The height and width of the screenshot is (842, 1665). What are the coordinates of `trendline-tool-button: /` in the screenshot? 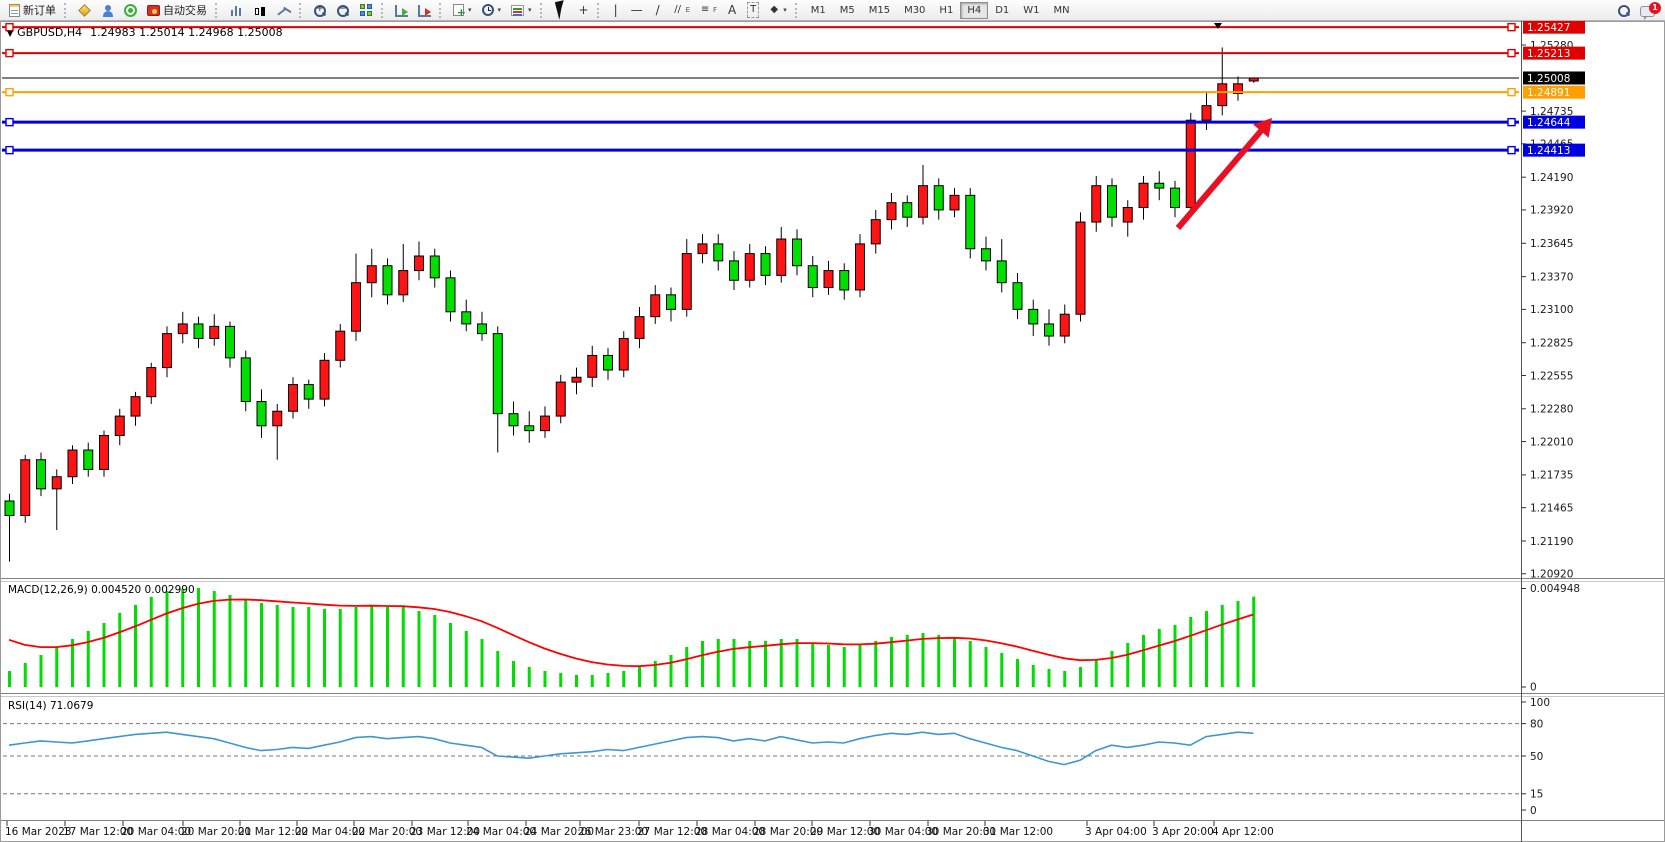 It's located at (658, 10).